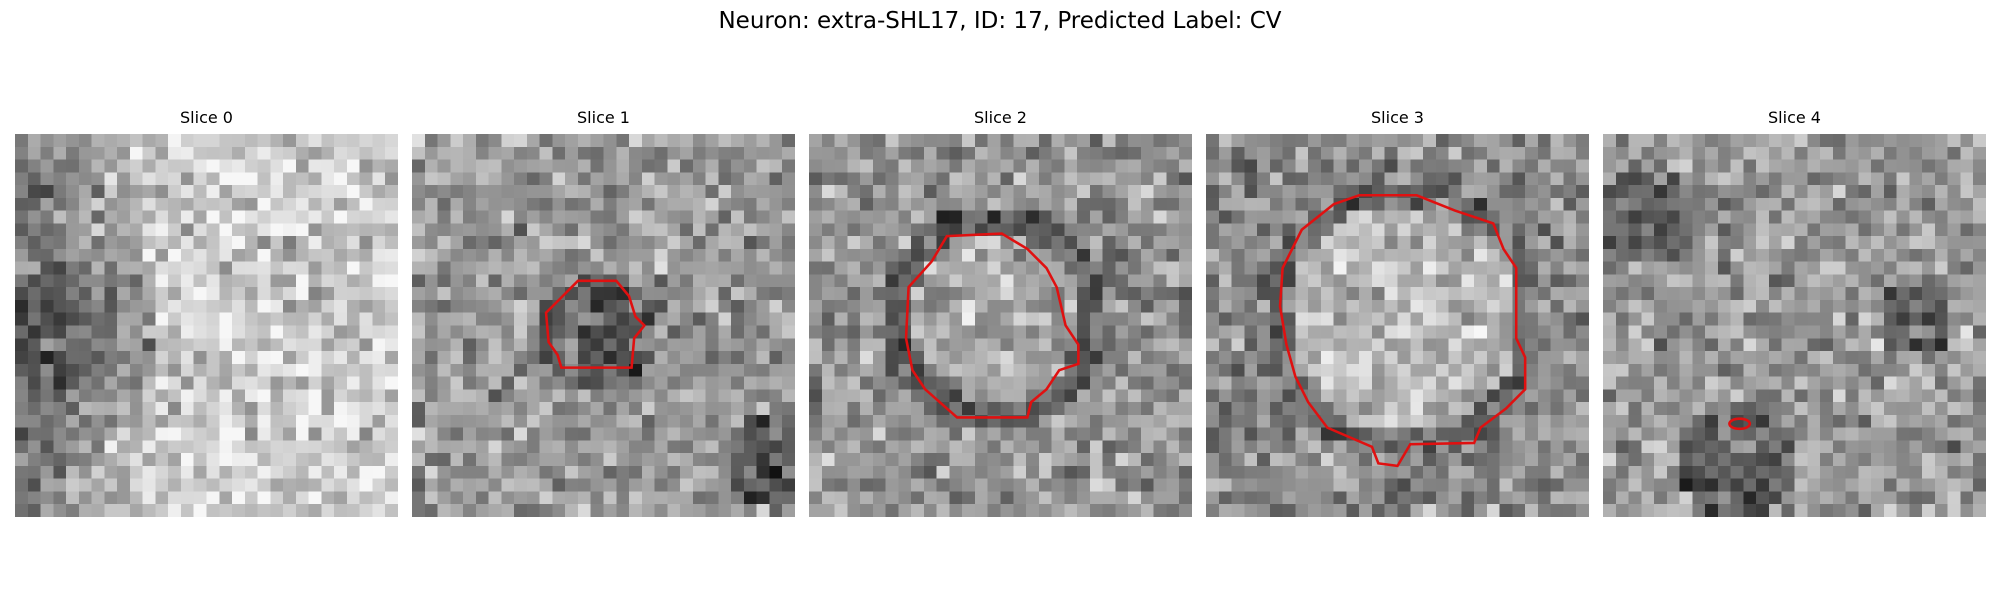  I want to click on slice-image, so click(1397, 325).